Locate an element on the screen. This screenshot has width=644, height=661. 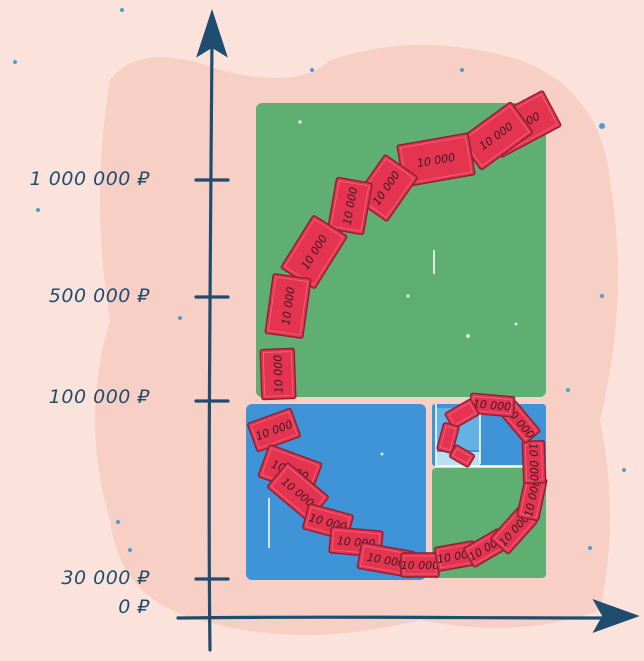
y-tick-label: 1 000 000 ₽ is located at coordinates (90, 179).